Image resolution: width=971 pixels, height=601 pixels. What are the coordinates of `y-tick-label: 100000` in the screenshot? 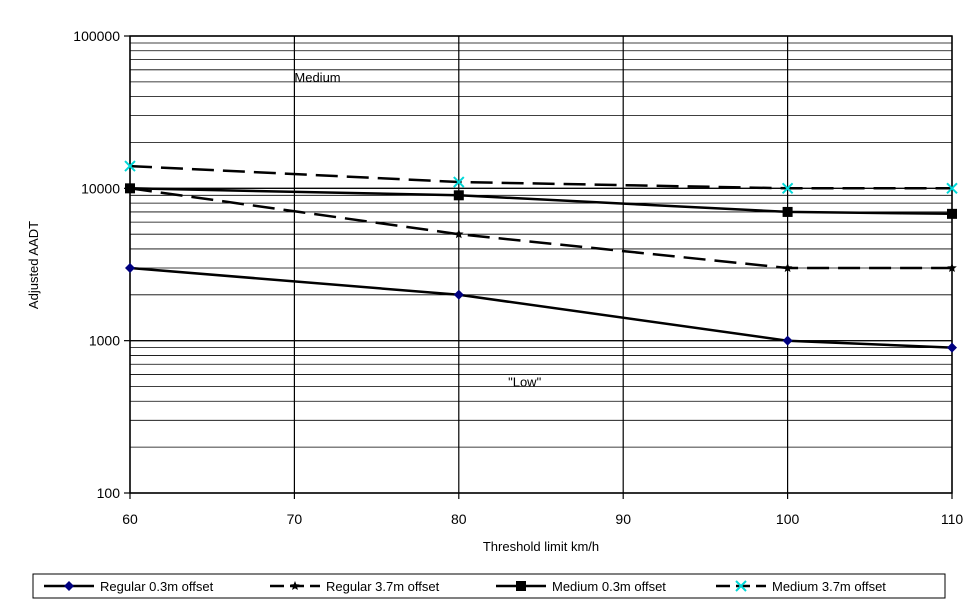 It's located at (96, 36).